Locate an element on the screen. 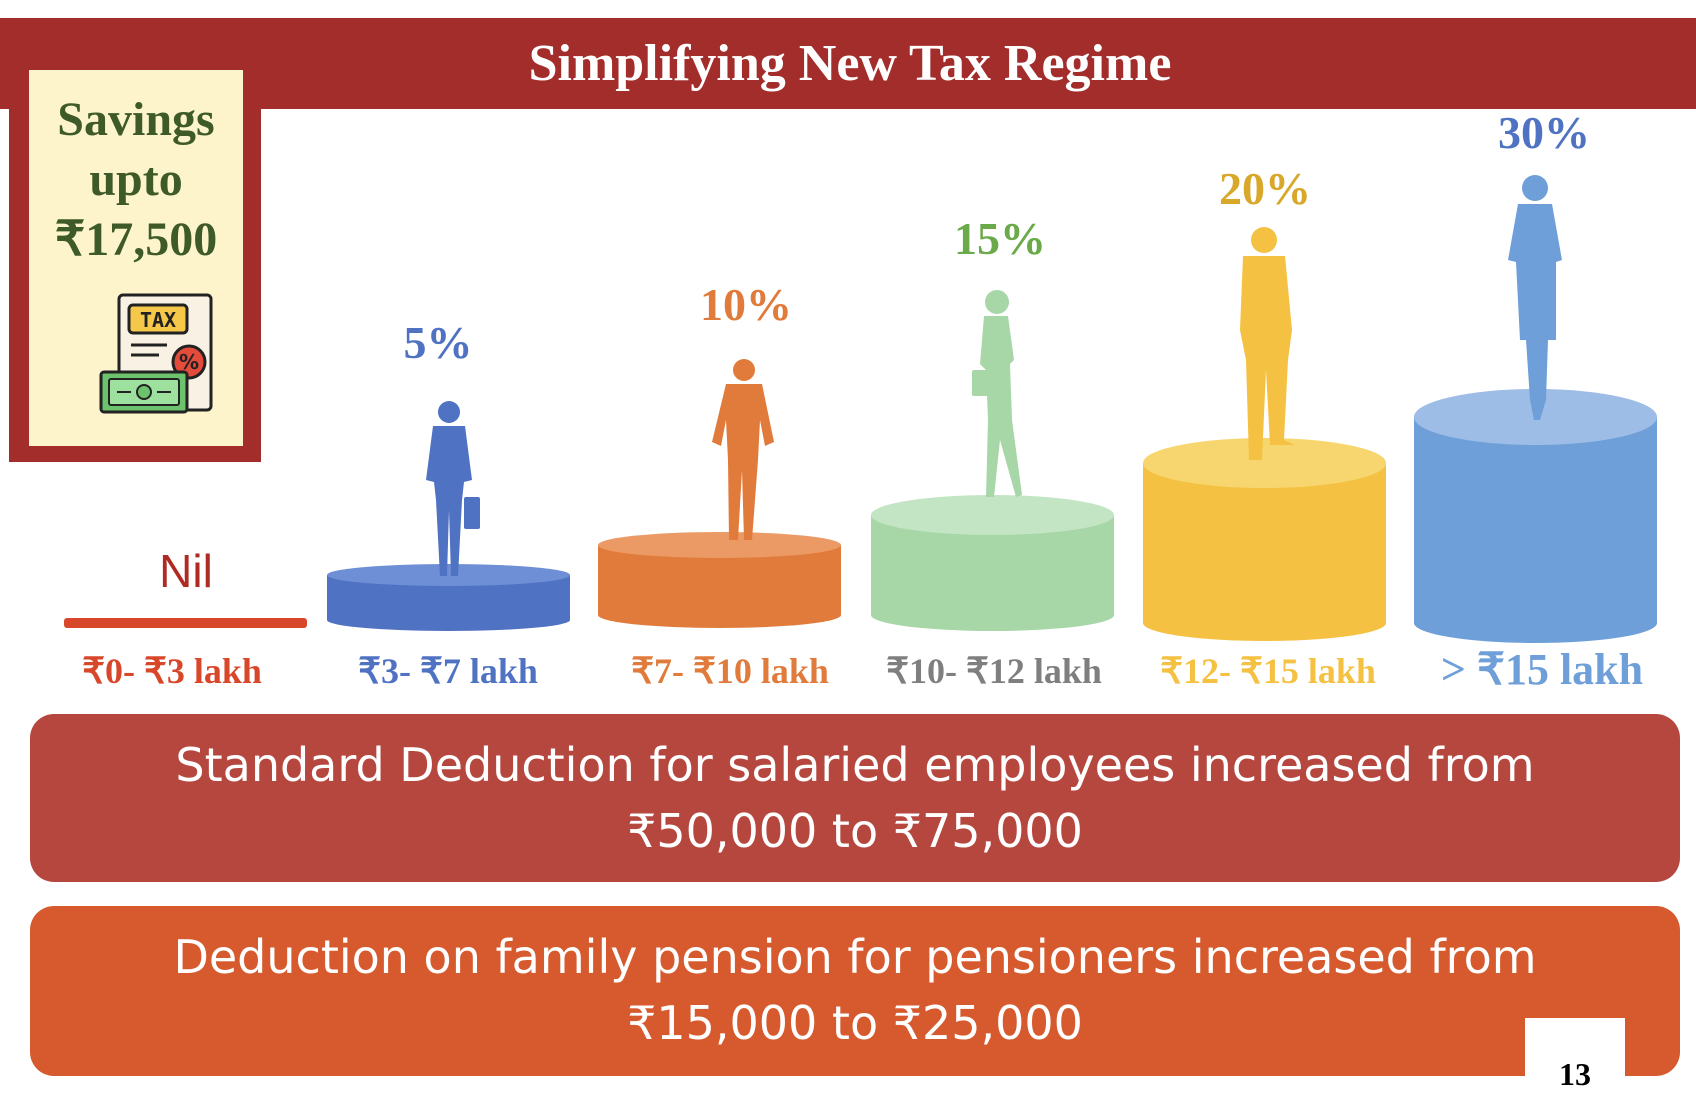 The image size is (1696, 1114). businessman-arms-crossed-icon is located at coordinates (1267, 343).